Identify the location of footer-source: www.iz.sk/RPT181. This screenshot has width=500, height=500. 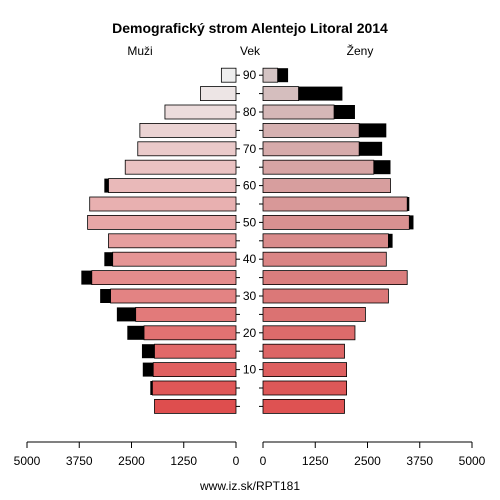
(249, 486).